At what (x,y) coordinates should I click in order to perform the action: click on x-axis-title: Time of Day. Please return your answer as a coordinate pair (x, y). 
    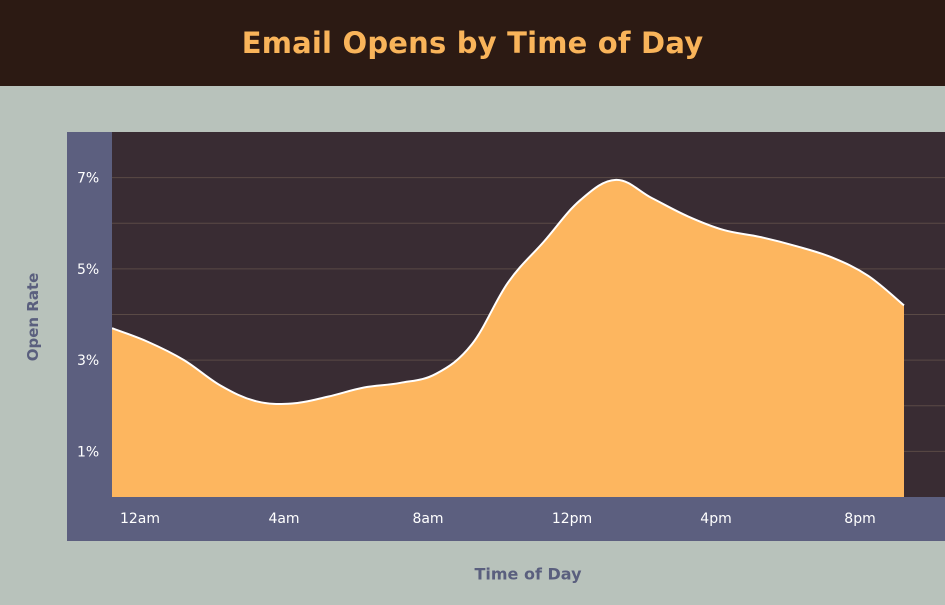
    Looking at the image, I should click on (528, 574).